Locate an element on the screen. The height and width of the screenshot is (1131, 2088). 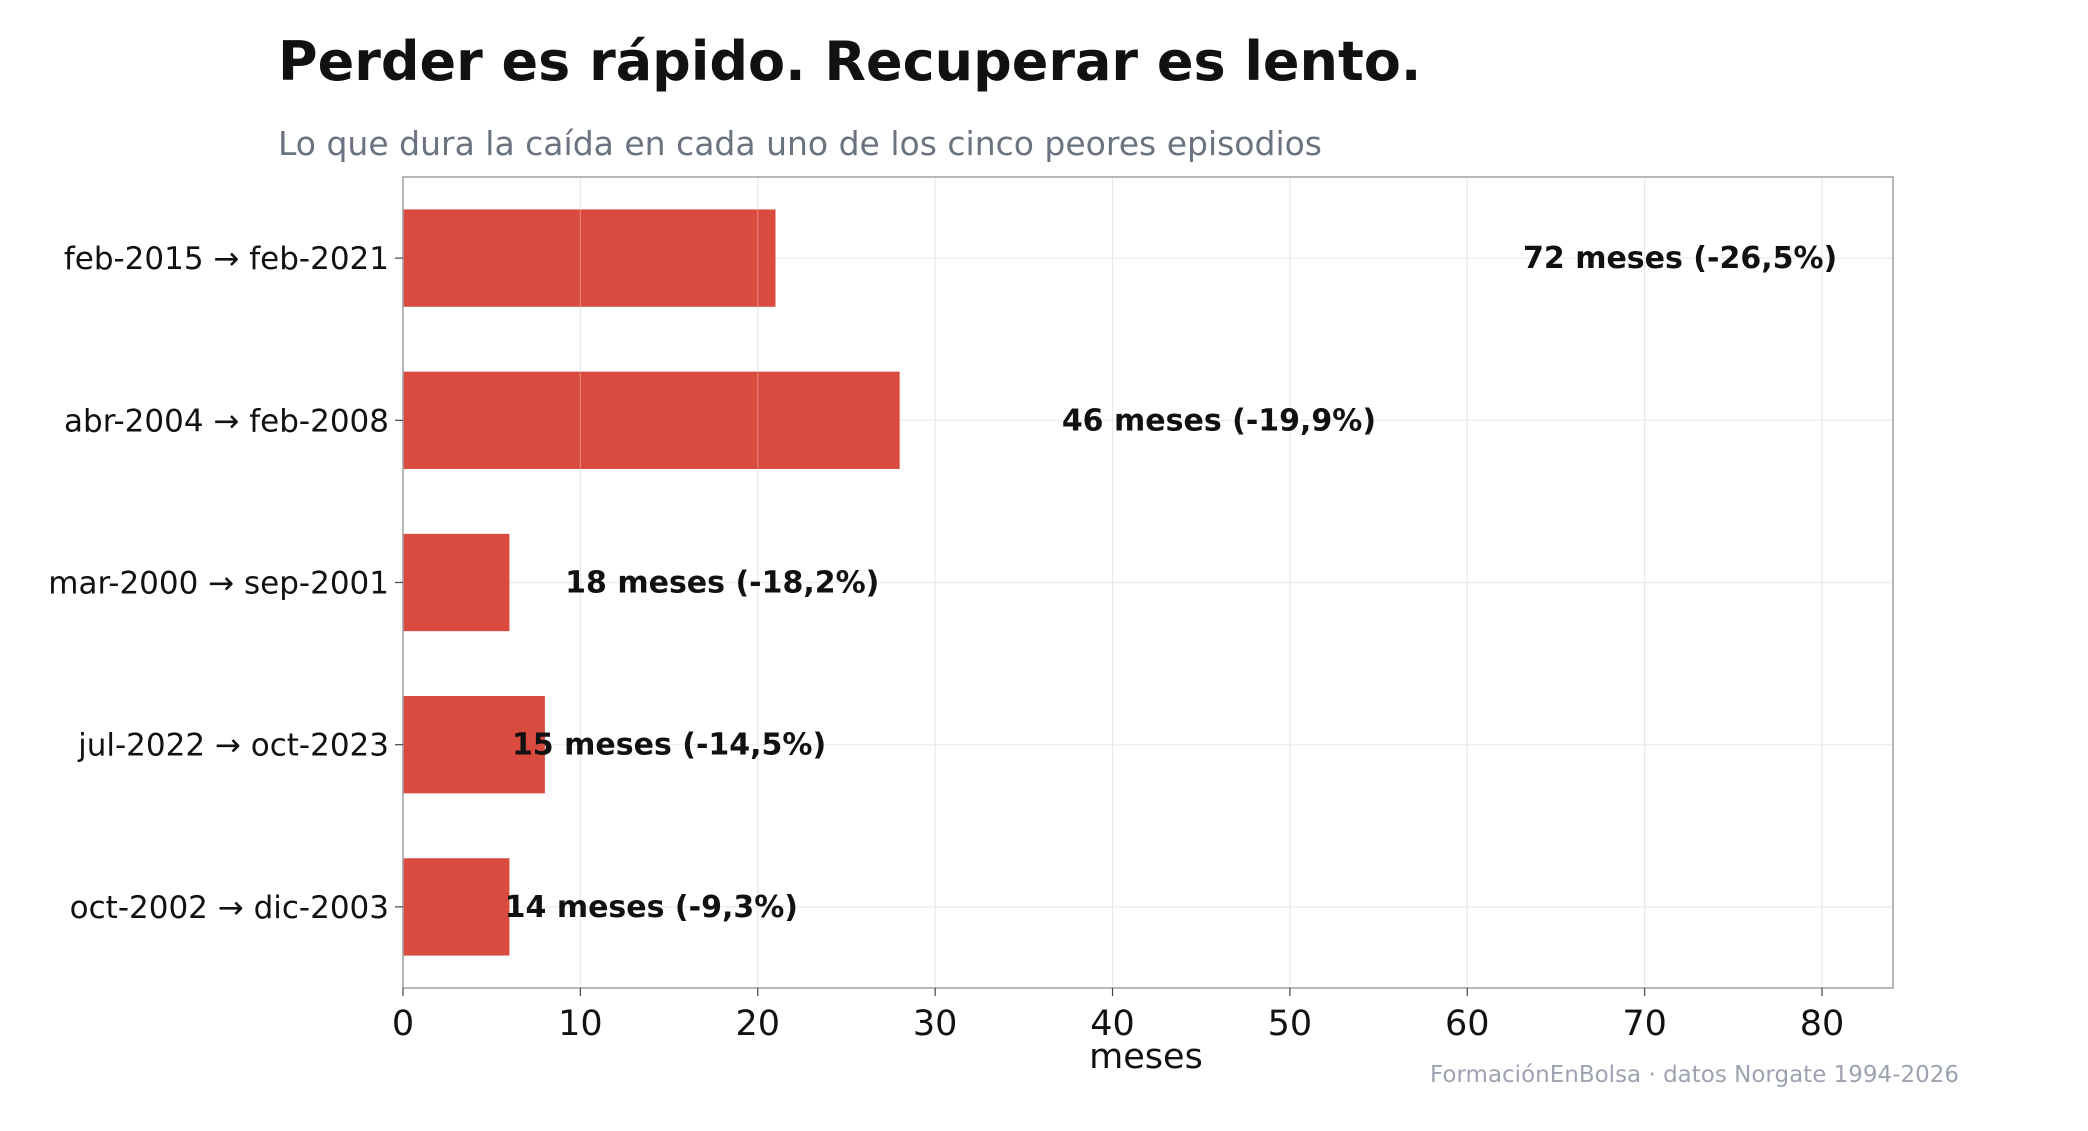
x-tick-label: 80 is located at coordinates (1822, 1024).